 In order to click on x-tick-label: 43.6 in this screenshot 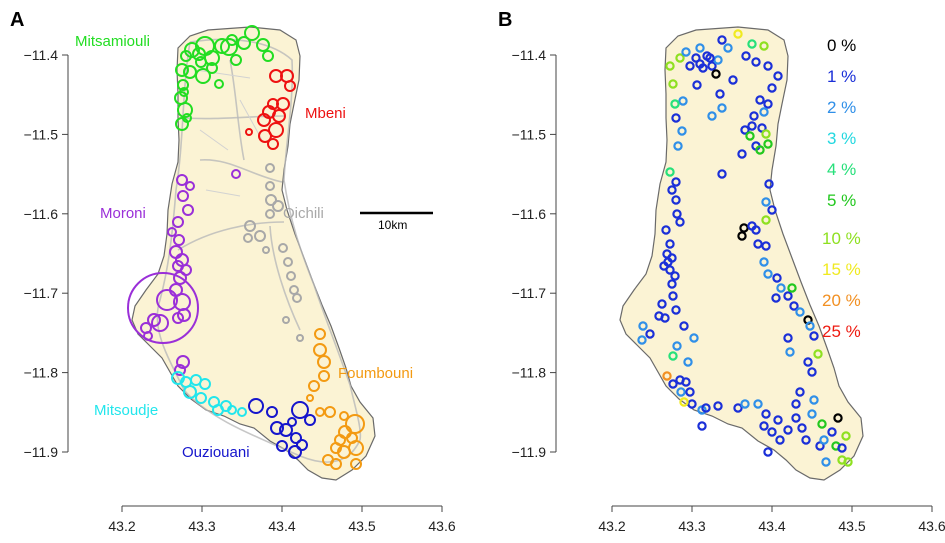, I will do `click(931, 526)`.